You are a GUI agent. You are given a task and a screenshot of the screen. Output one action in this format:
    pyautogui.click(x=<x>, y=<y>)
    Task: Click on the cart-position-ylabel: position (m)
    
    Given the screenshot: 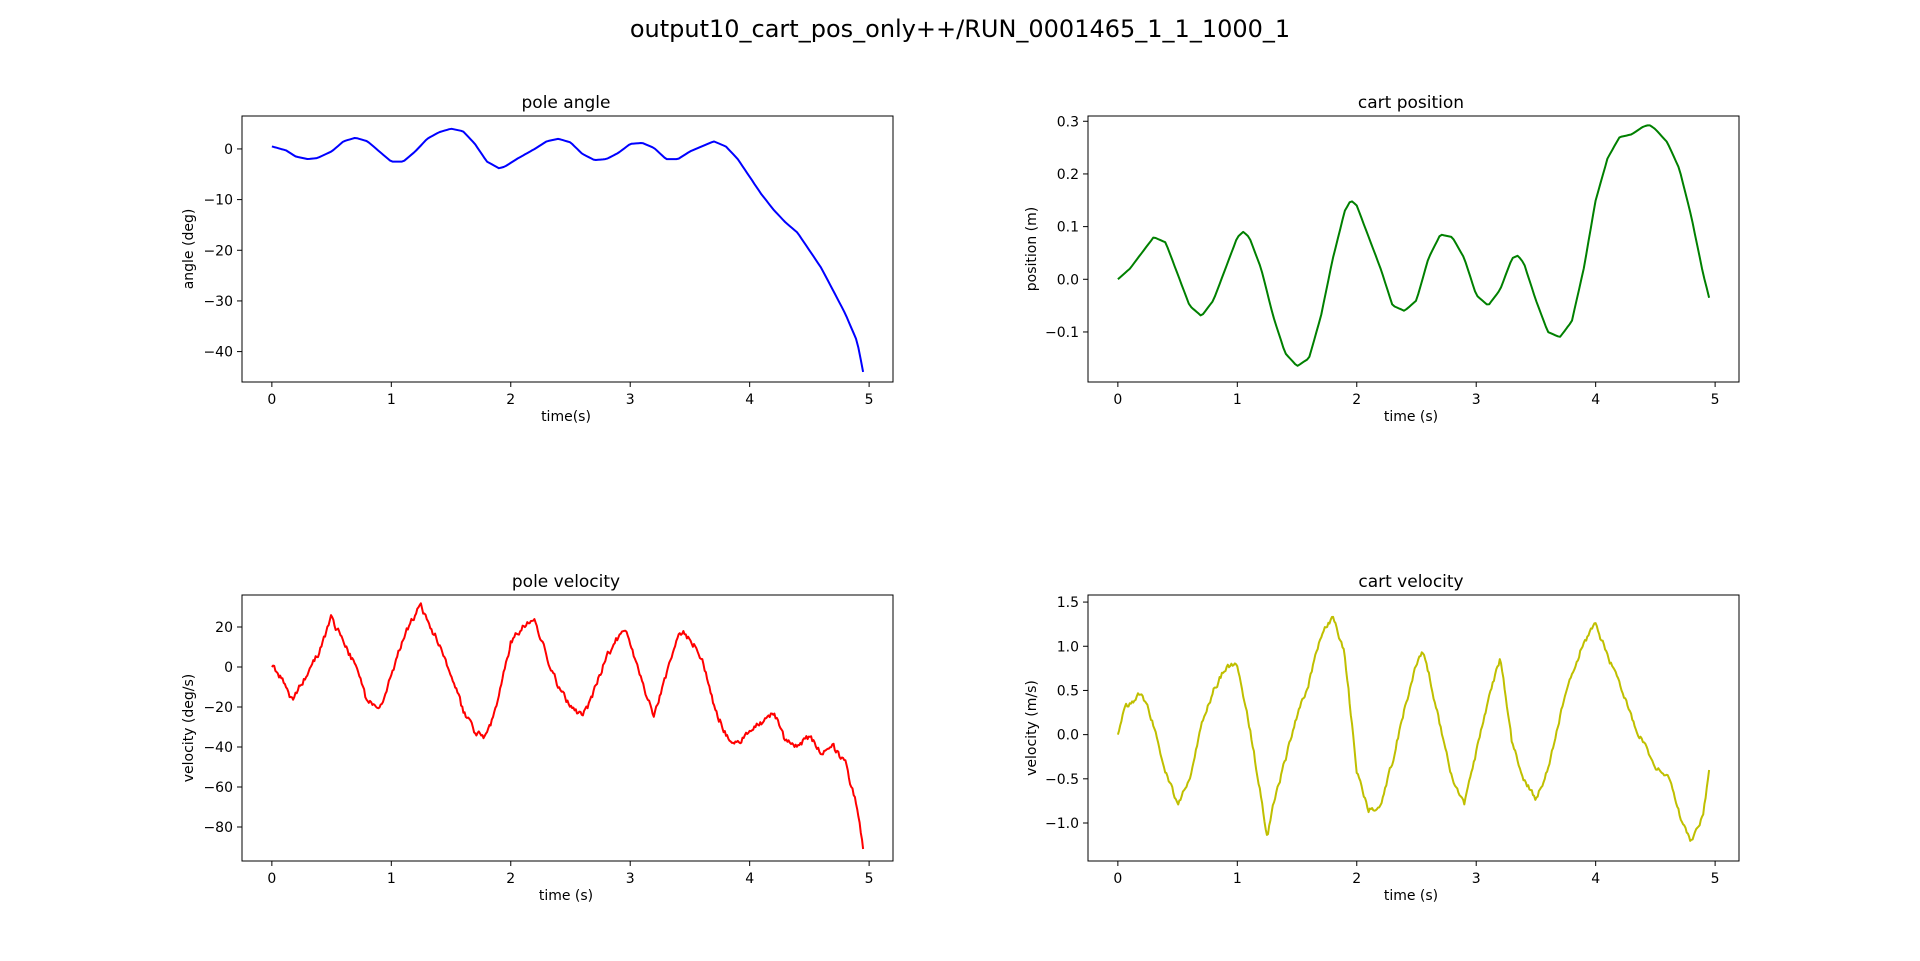 What is the action you would take?
    pyautogui.click(x=1032, y=249)
    